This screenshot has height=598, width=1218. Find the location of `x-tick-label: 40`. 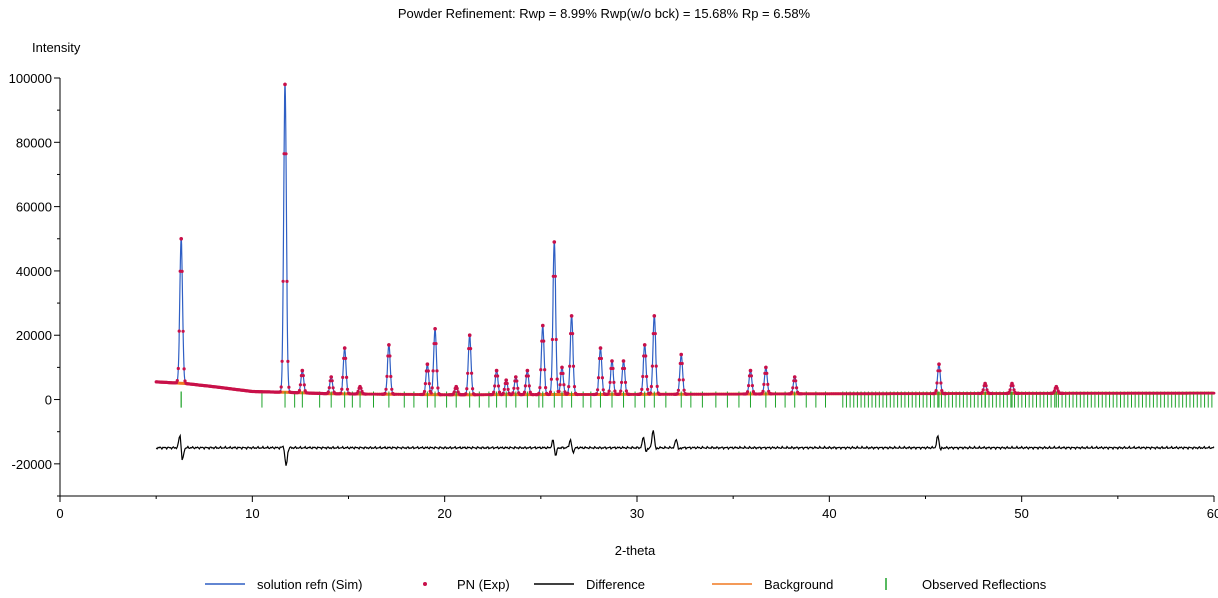

x-tick-label: 40 is located at coordinates (829, 513).